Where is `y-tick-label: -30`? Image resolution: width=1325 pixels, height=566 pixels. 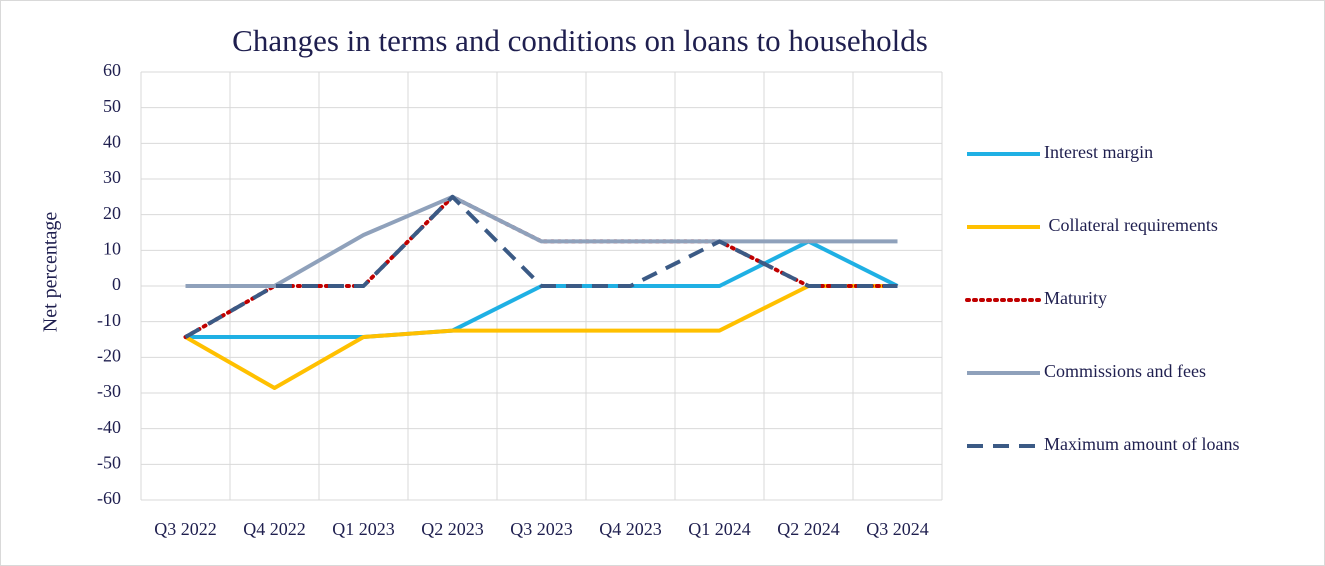
y-tick-label: -30 is located at coordinates (109, 391).